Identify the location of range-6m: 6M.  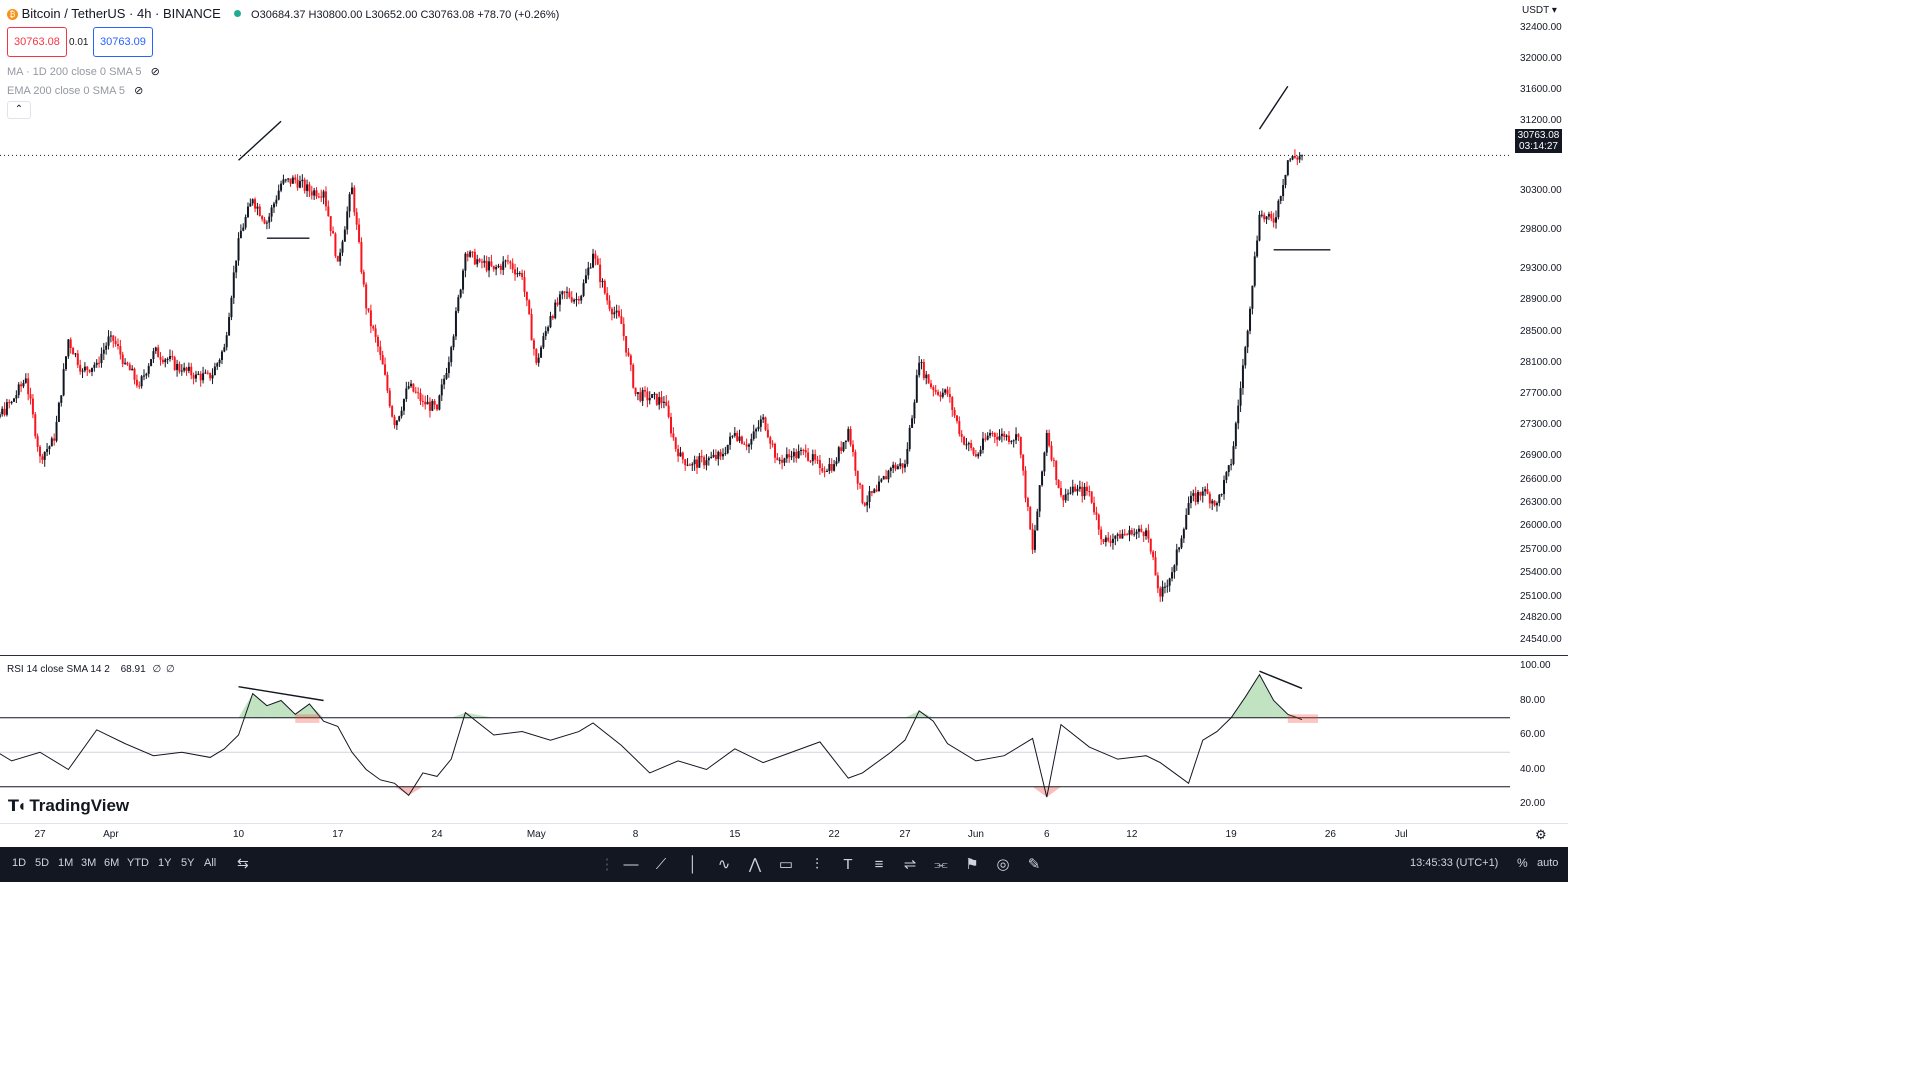
(112, 863).